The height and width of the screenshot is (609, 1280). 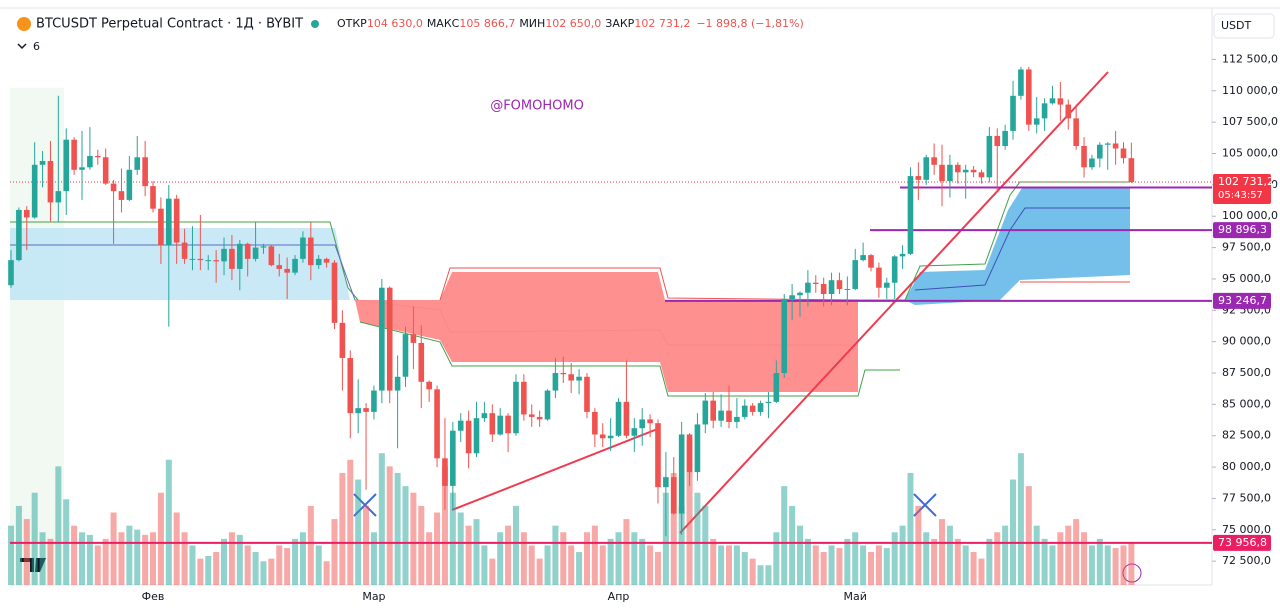 I want to click on currency-button, so click(x=1244, y=26).